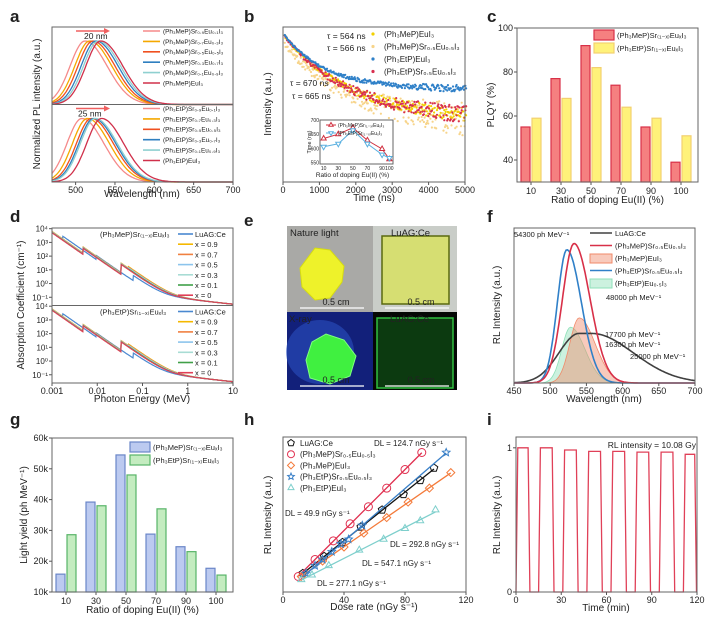 This screenshot has width=709, height=621. What do you see at coordinates (107, 31) in the screenshot?
I see `arrow-head-icon` at bounding box center [107, 31].